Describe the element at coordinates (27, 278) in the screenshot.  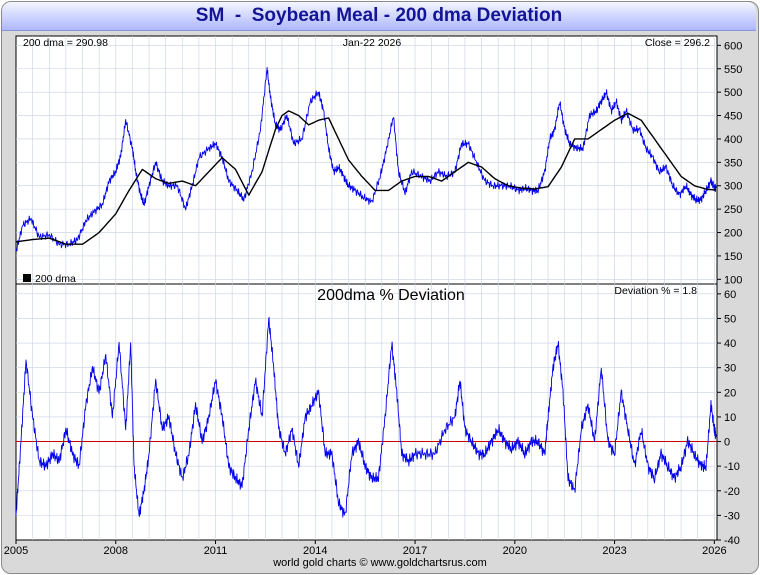
I see `legend-swatch-200dma` at that location.